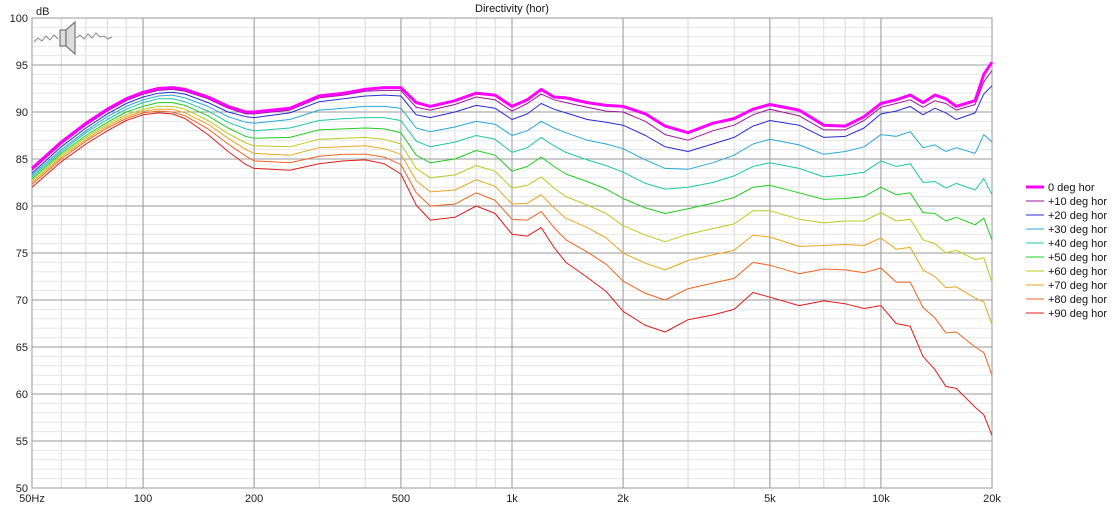  Describe the element at coordinates (143, 499) in the screenshot. I see `x-tick-label: 100` at that location.